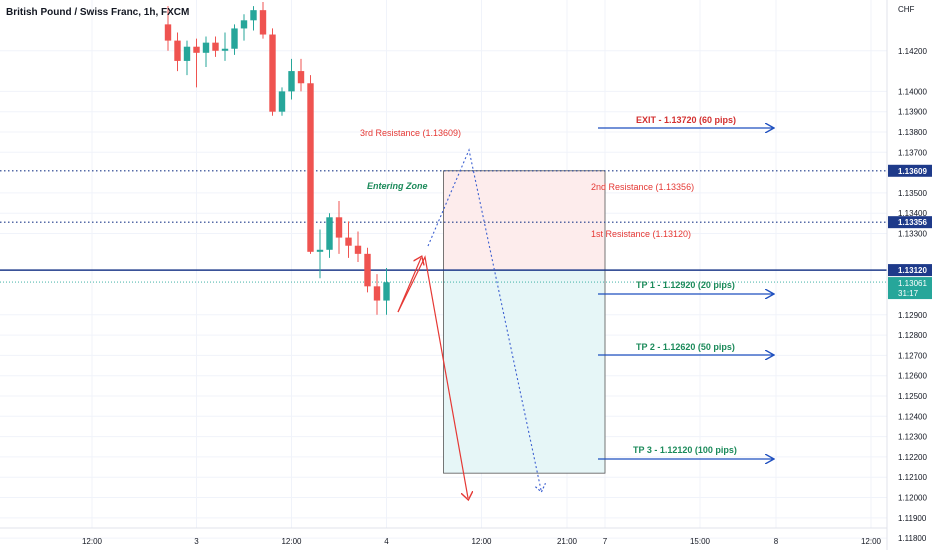  What do you see at coordinates (912, 234) in the screenshot?
I see `price-tick: 1.13300` at bounding box center [912, 234].